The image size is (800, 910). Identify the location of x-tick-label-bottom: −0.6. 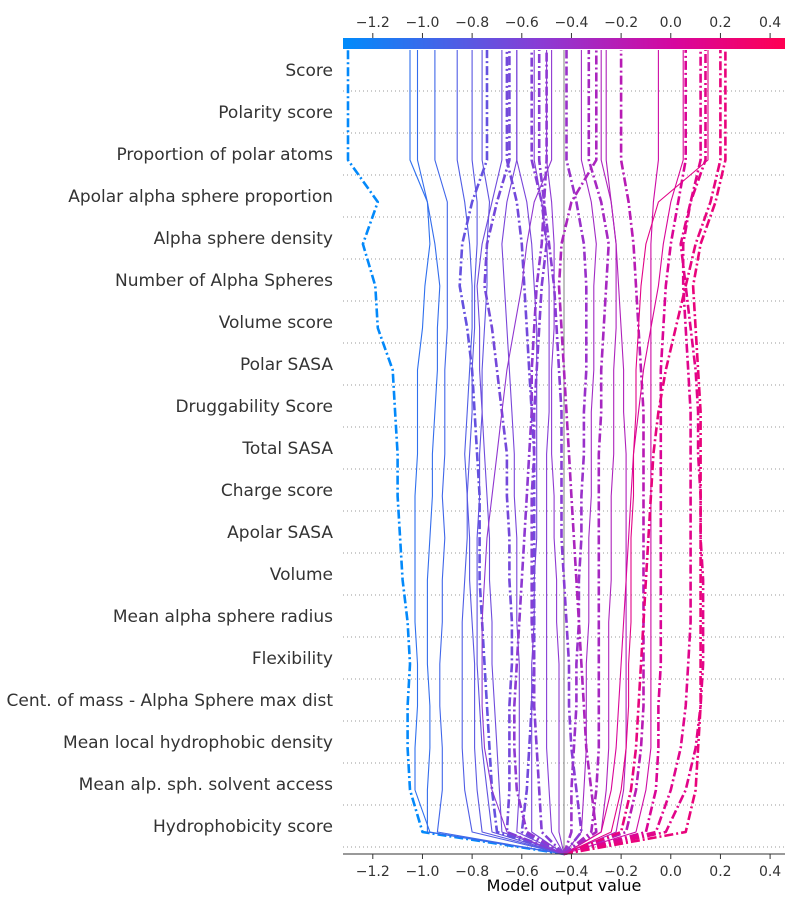
(522, 872).